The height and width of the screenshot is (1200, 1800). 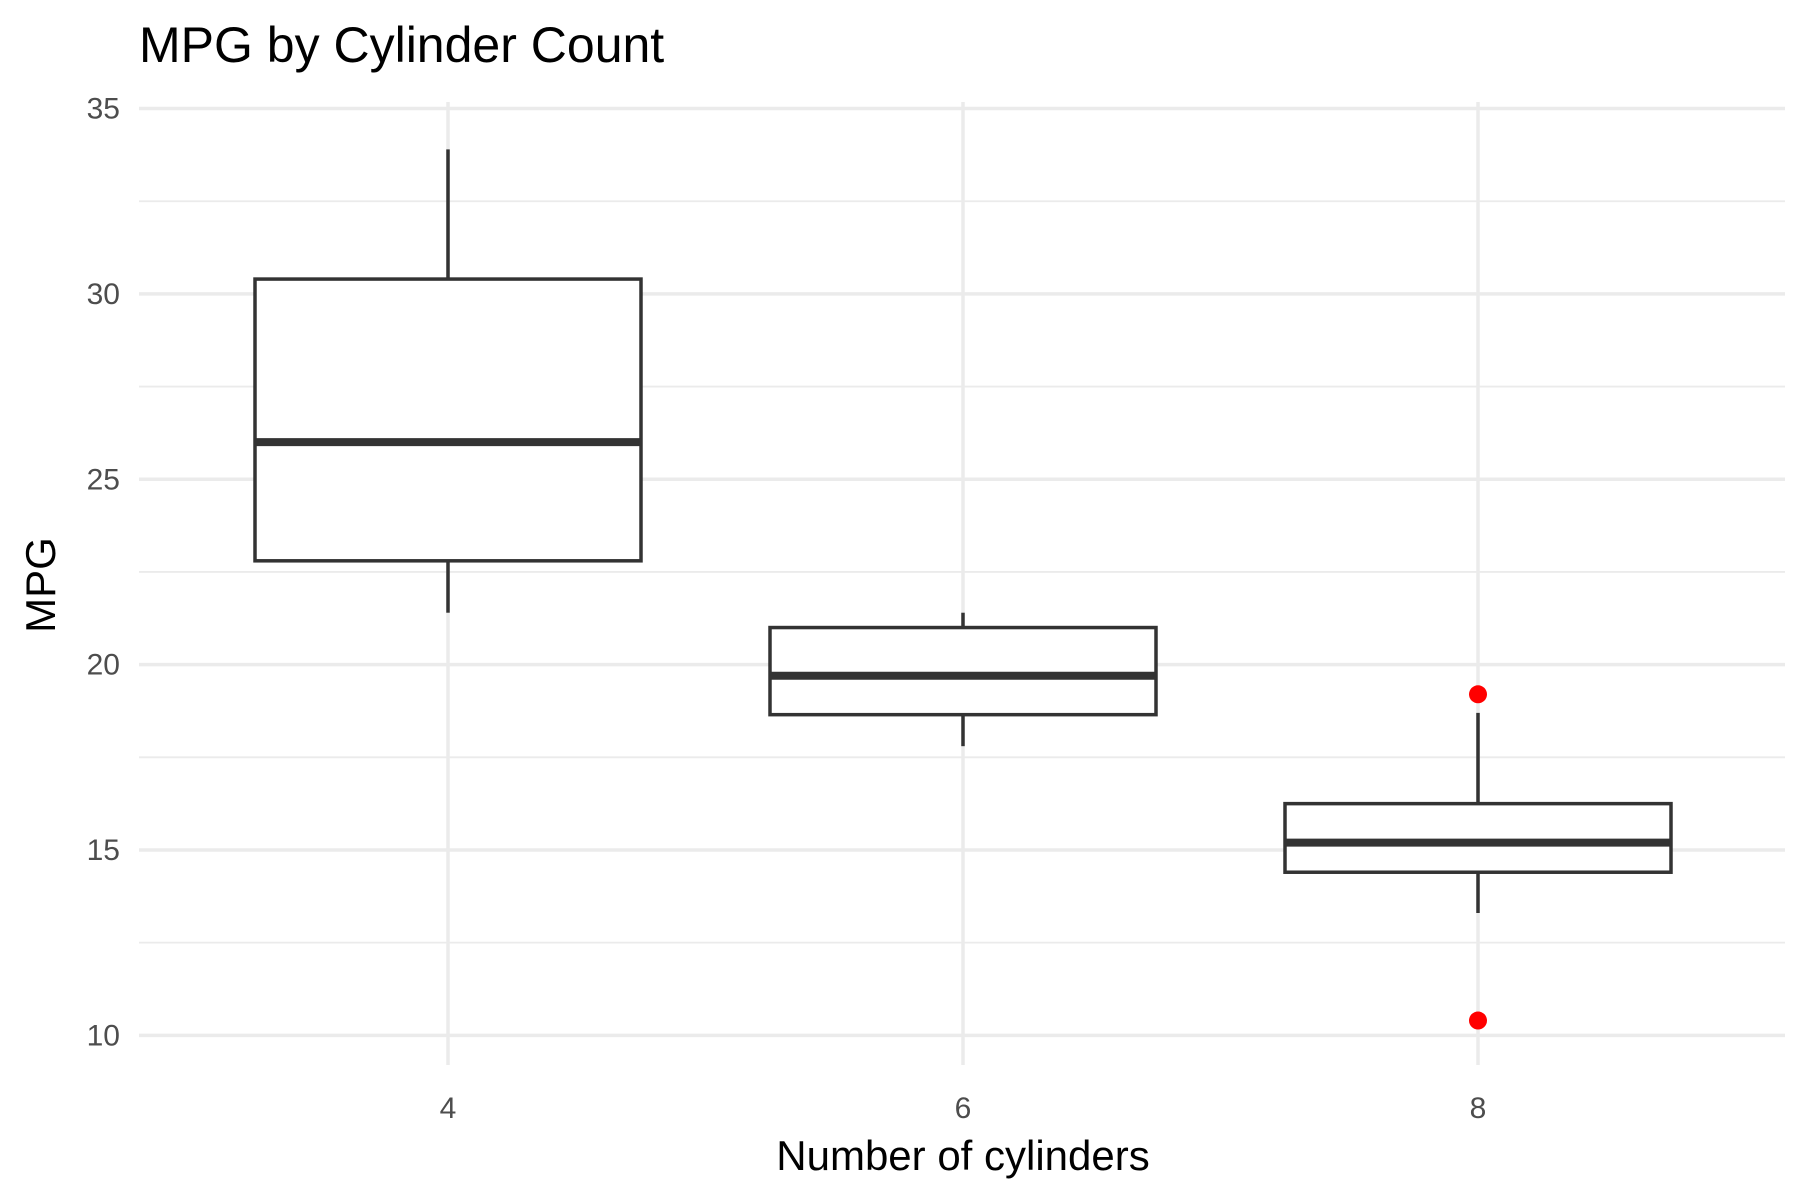 What do you see at coordinates (1478, 857) in the screenshot?
I see `outliers` at bounding box center [1478, 857].